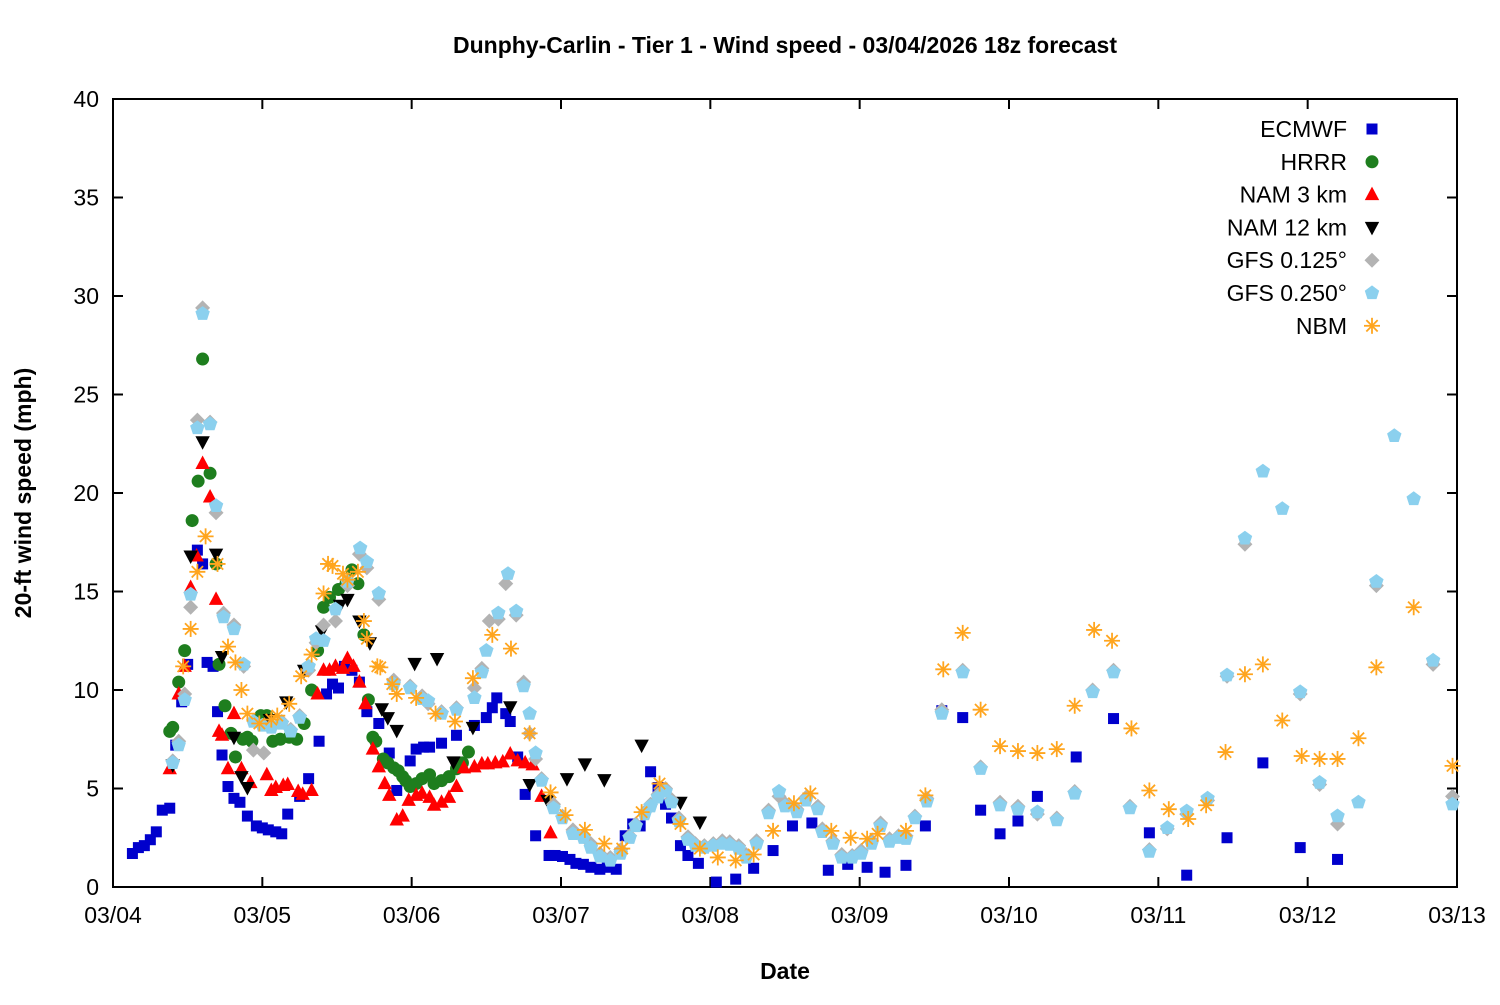  What do you see at coordinates (1287, 293) in the screenshot?
I see `legend-label-gfs0250: GFS 0.250°` at bounding box center [1287, 293].